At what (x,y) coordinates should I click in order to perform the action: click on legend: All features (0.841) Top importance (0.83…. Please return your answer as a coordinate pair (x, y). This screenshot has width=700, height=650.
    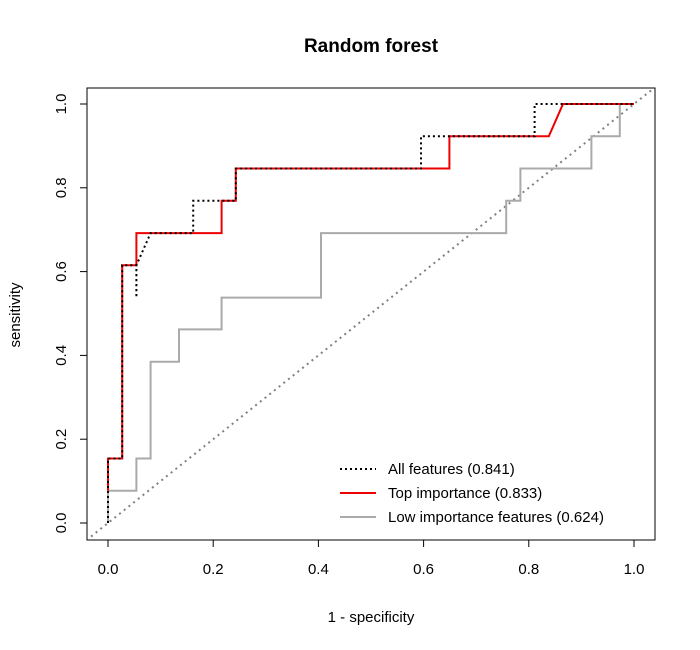
    Looking at the image, I should click on (472, 493).